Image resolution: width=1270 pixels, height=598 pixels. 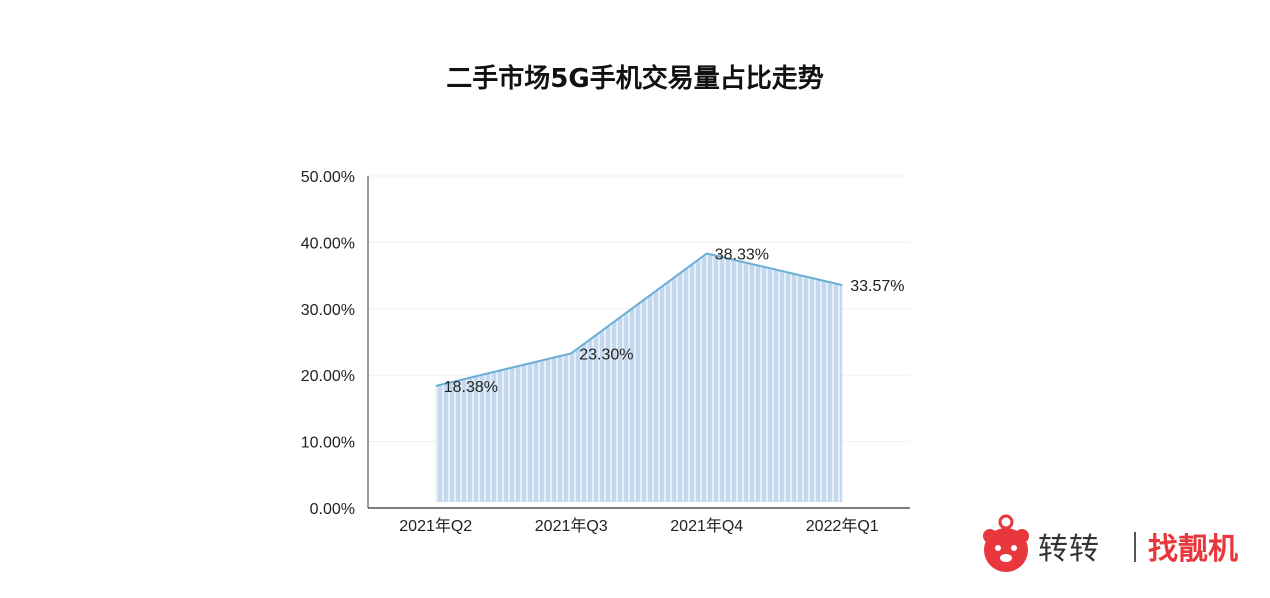 I want to click on data-labels: 18.38% 23.30% 38.33% 33.57%, so click(x=674, y=320).